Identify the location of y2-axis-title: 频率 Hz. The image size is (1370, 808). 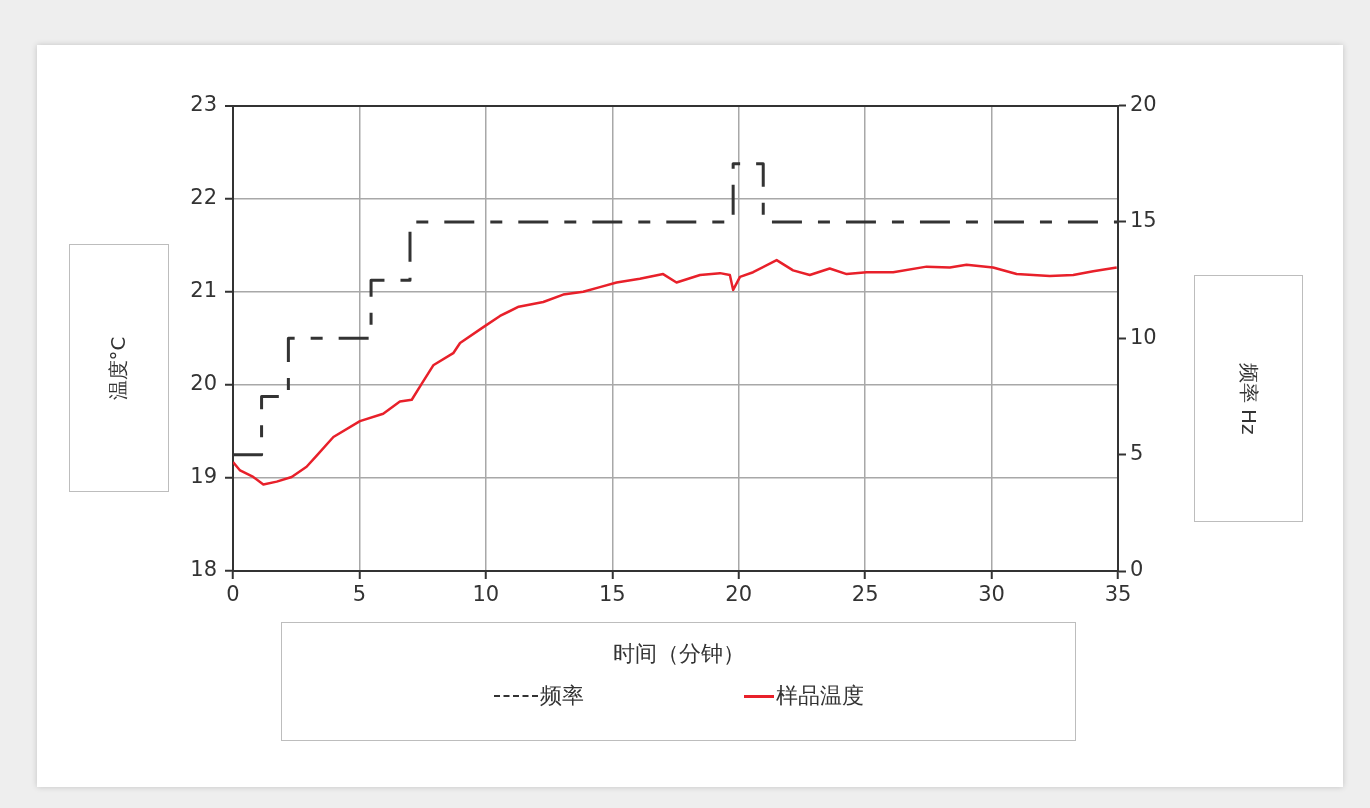
(1249, 398).